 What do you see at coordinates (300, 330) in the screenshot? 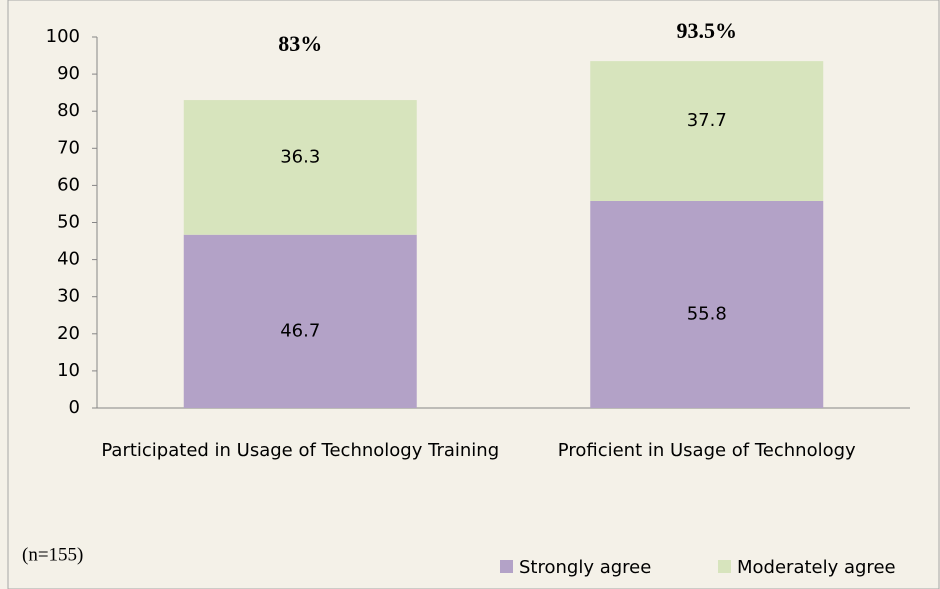
I see `data-label: 46.7` at bounding box center [300, 330].